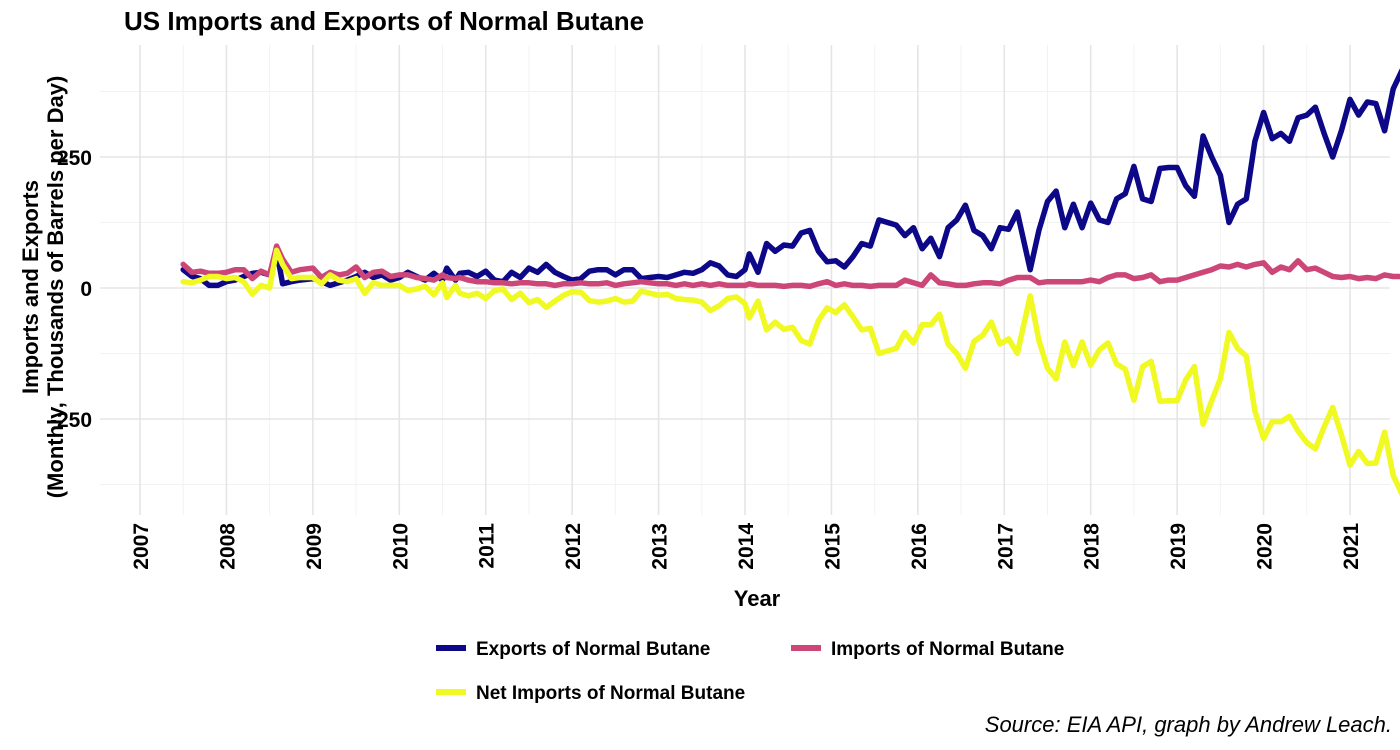 The image size is (1400, 750). Describe the element at coordinates (86, 289) in the screenshot. I see `y-tick-label: 0` at that location.